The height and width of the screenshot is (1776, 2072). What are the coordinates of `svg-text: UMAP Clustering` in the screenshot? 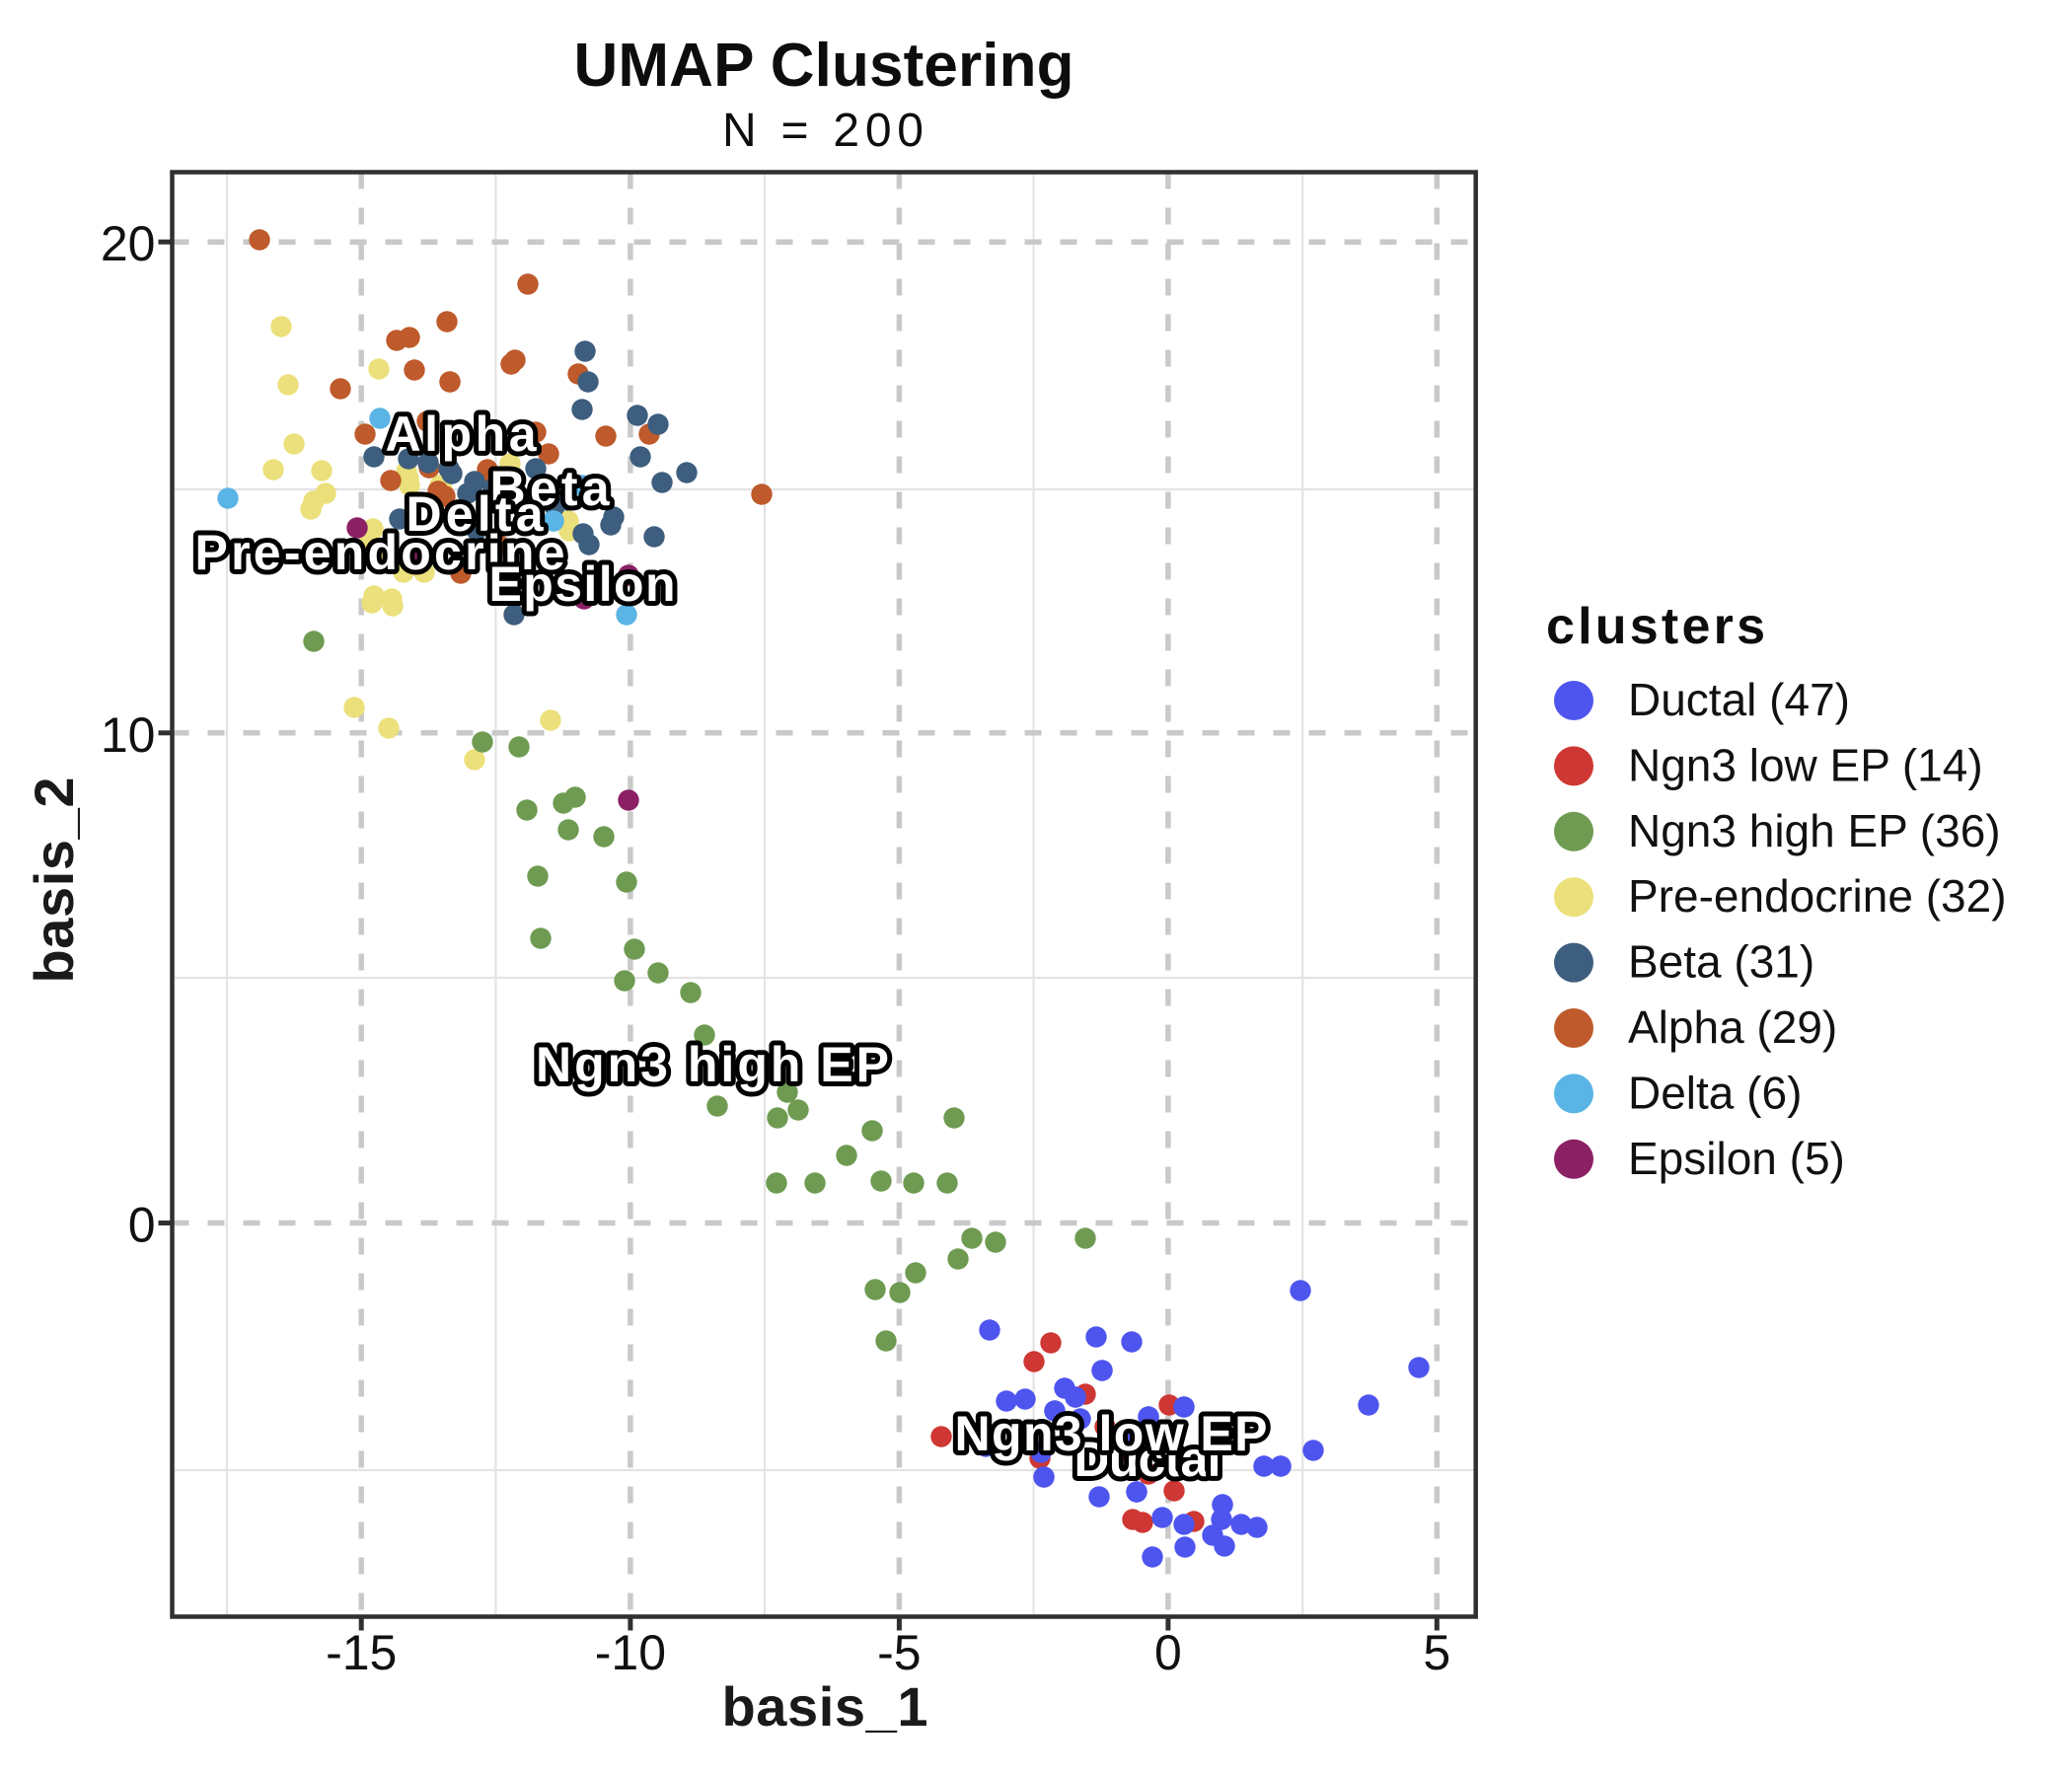 It's located at (824, 66).